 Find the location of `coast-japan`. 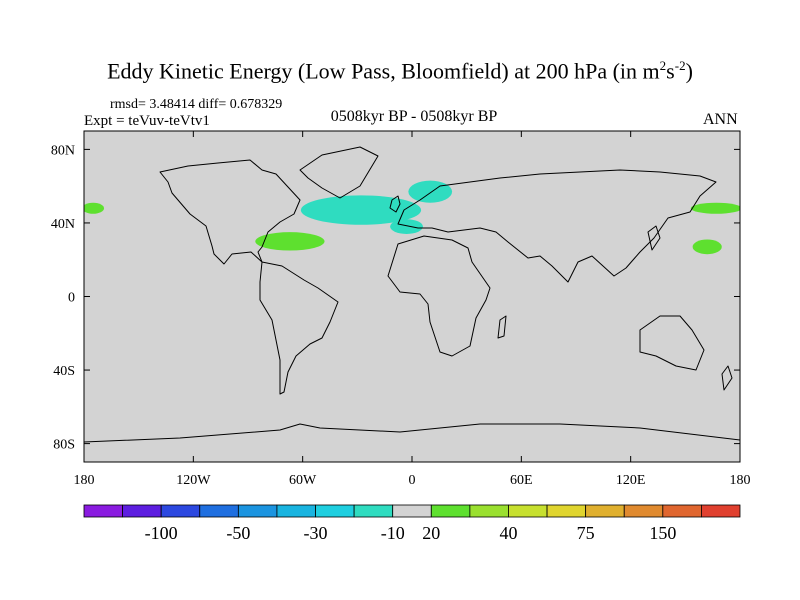

coast-japan is located at coordinates (654, 238).